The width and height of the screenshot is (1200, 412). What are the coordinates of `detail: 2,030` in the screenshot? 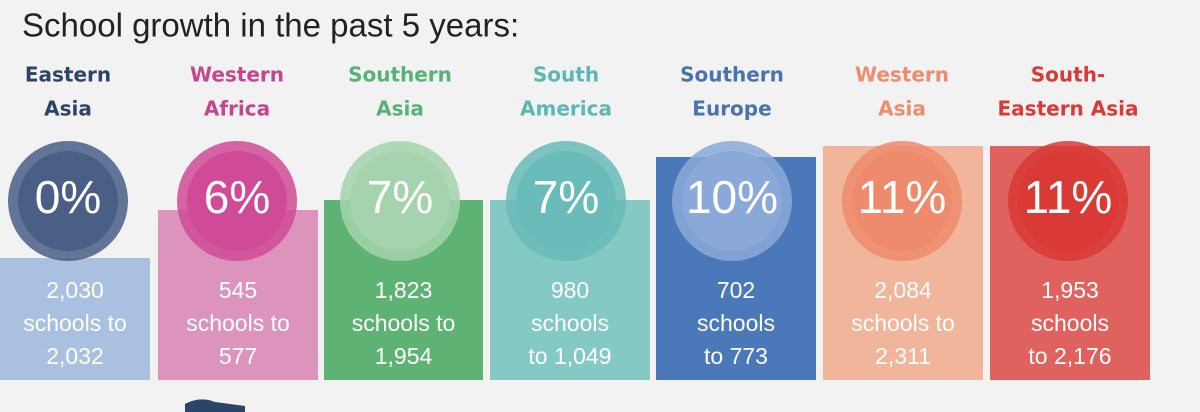 It's located at (75, 290).